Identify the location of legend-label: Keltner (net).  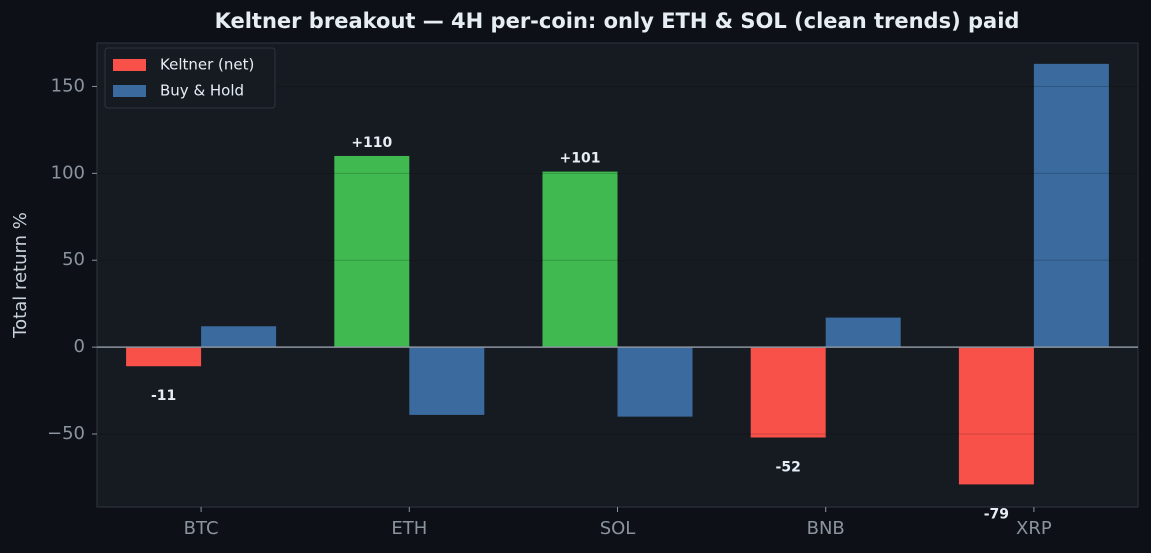
(207, 65).